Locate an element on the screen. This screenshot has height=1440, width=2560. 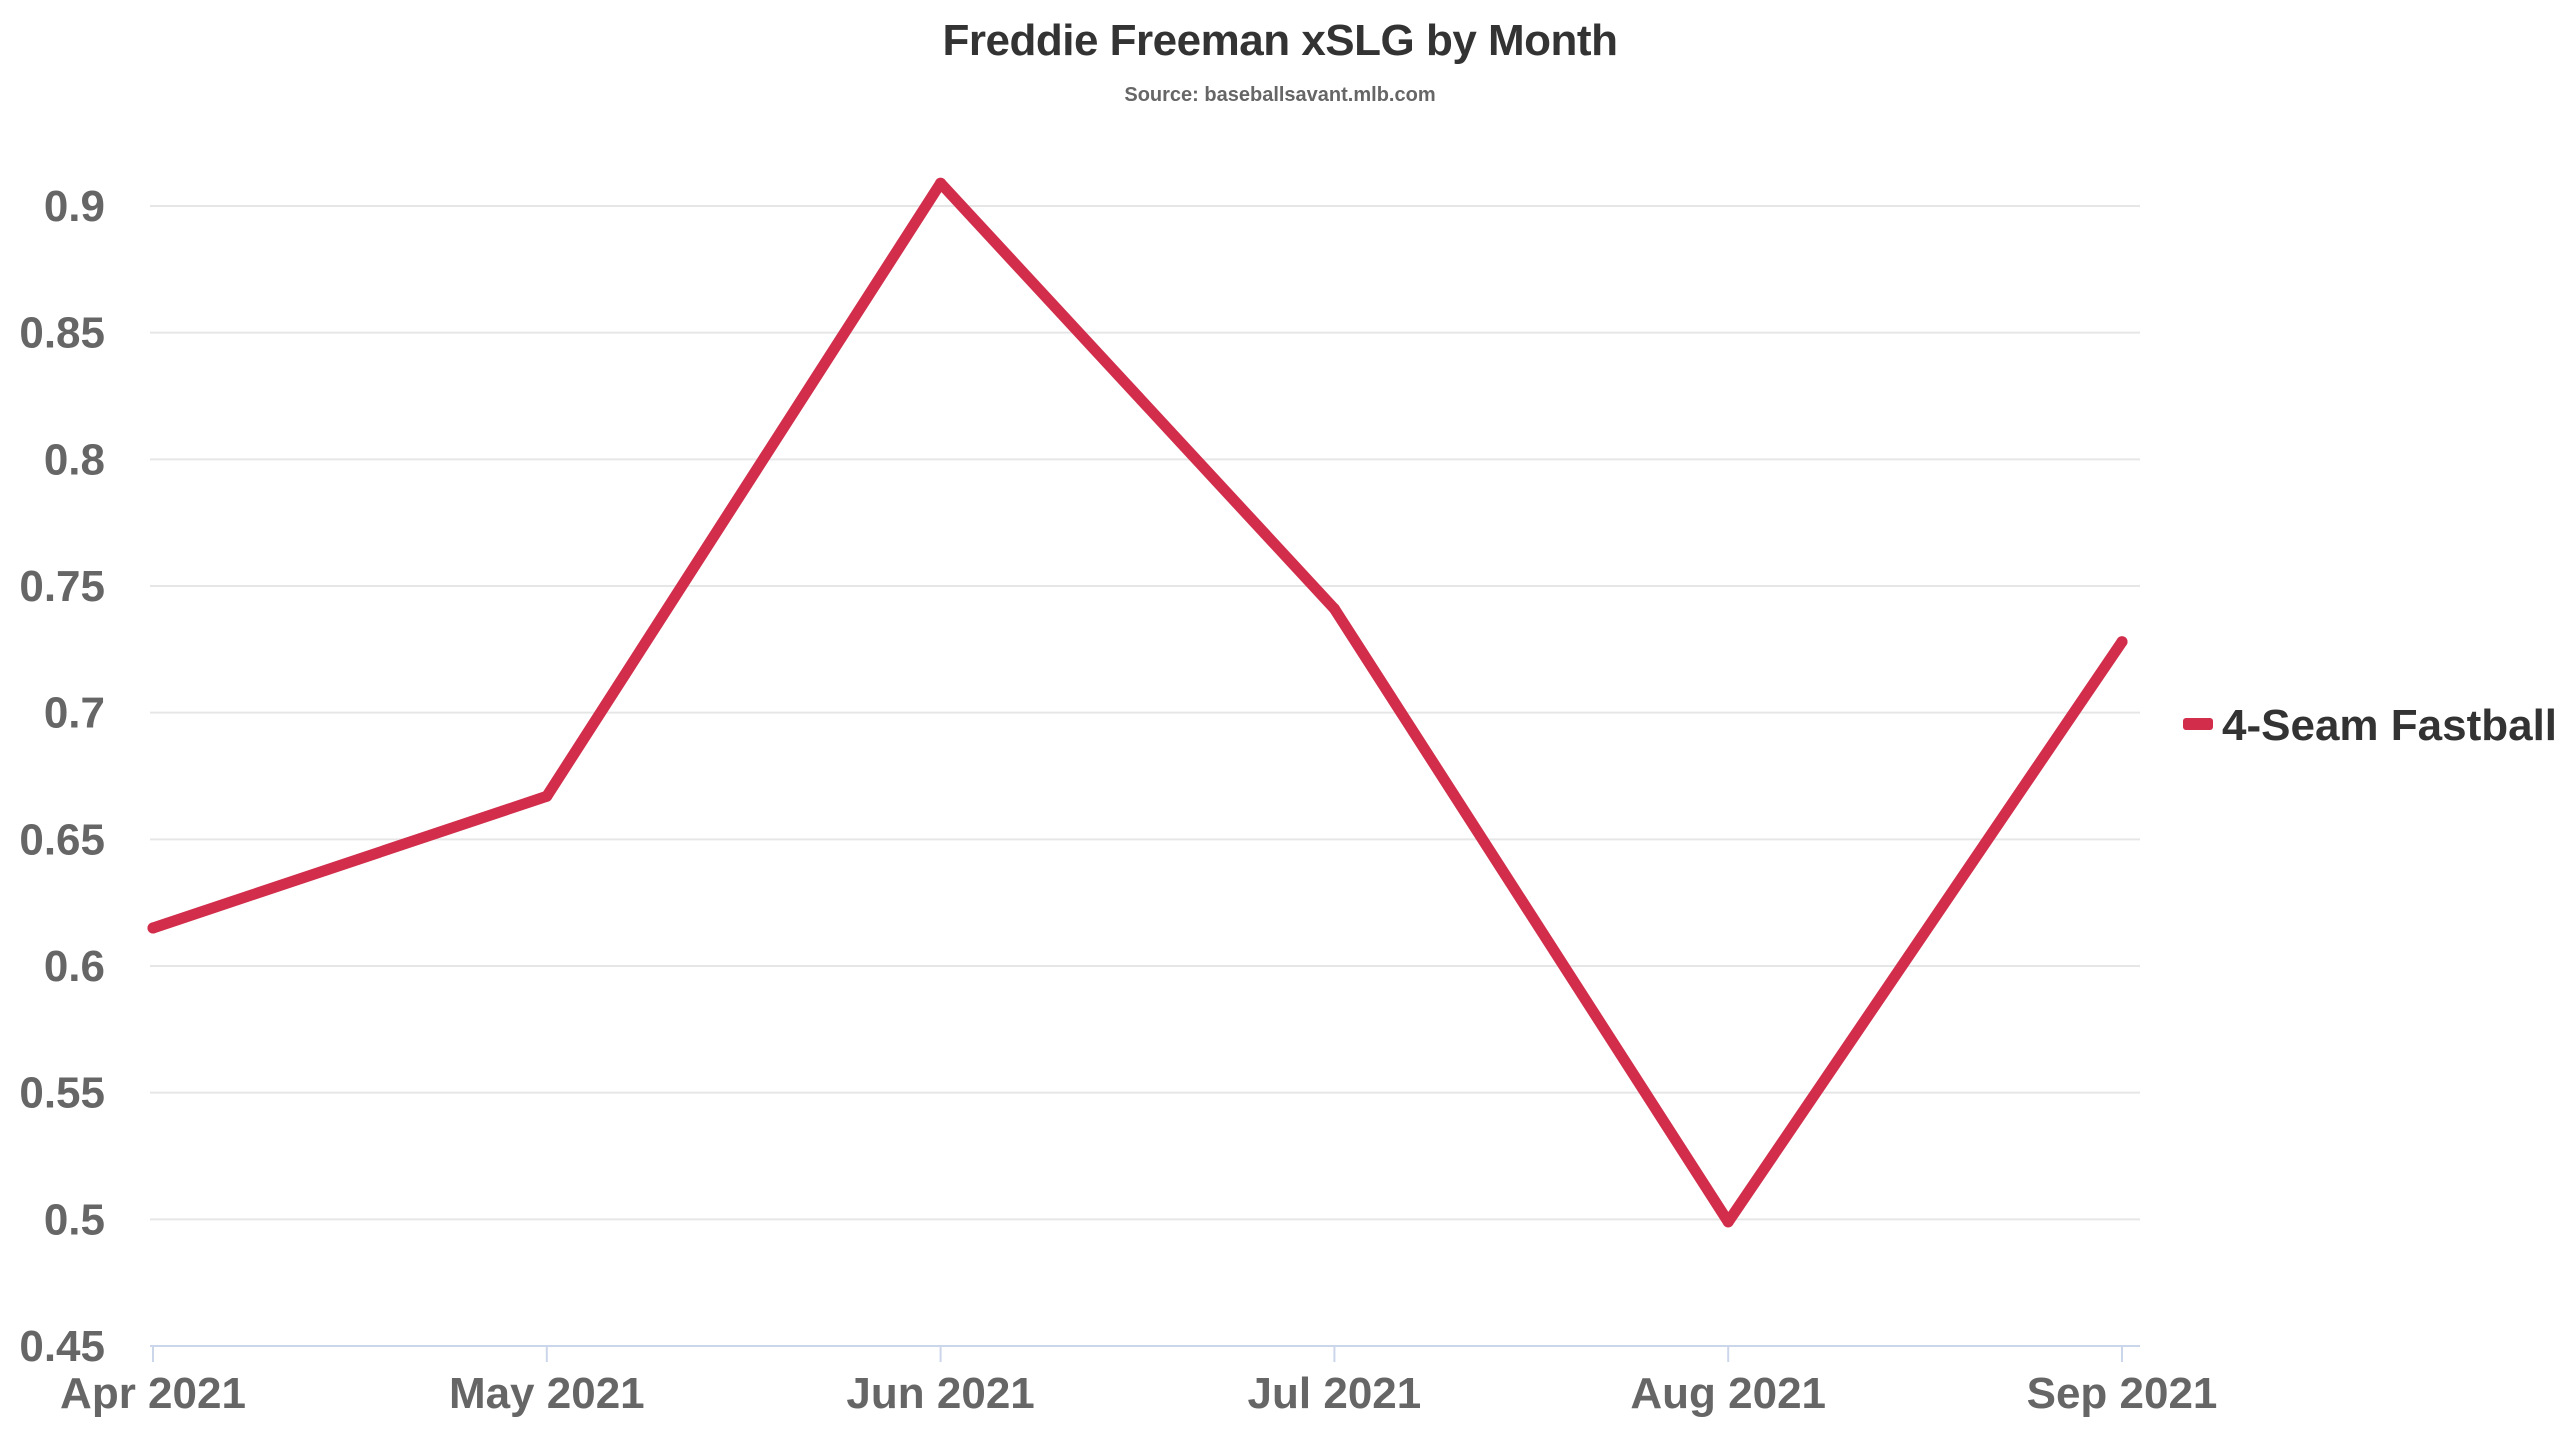
y-tick-label: 0.9 is located at coordinates (74, 206).